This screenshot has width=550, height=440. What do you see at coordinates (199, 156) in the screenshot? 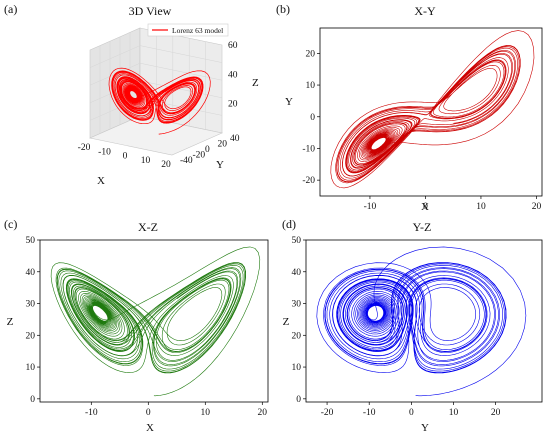
I see `y-tick-label-3d: -20` at bounding box center [199, 156].